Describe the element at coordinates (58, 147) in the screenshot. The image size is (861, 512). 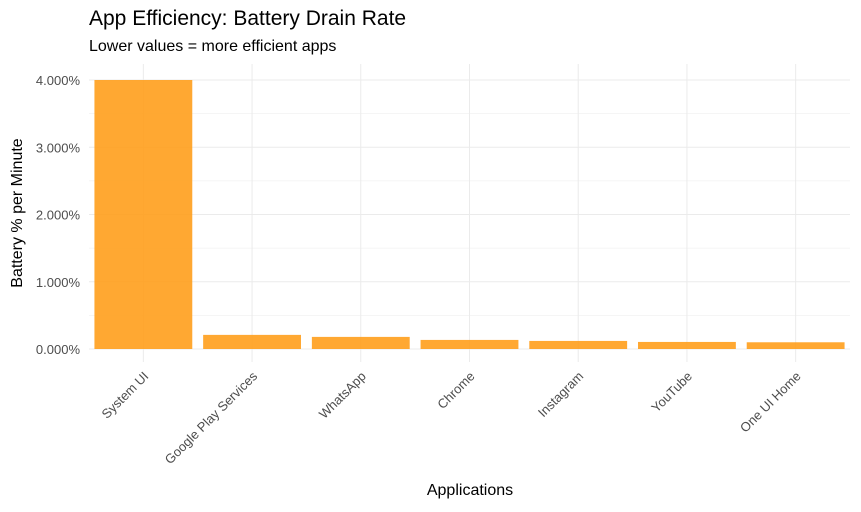
I see `y-tick-label: 3.000%` at that location.